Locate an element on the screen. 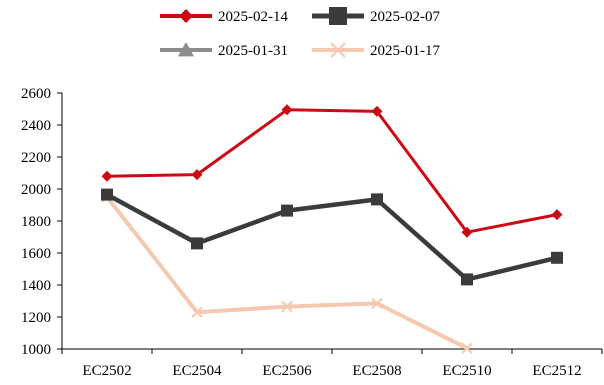 The image size is (604, 385). legend-item: 2025-01-17 is located at coordinates (376, 50).